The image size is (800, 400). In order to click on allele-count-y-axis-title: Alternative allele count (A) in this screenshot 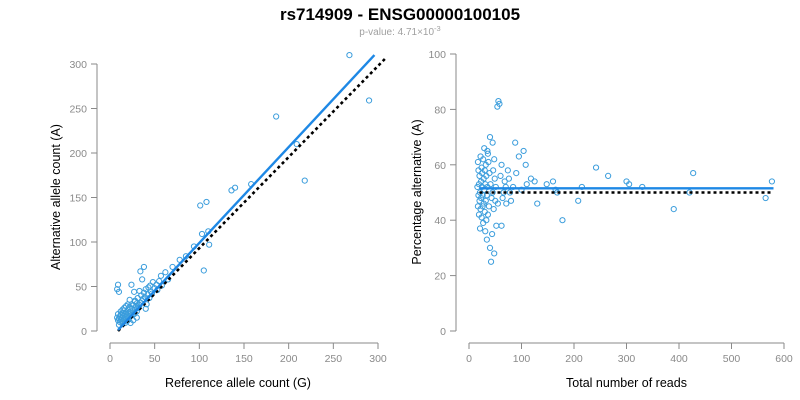, I will do `click(56, 197)`.